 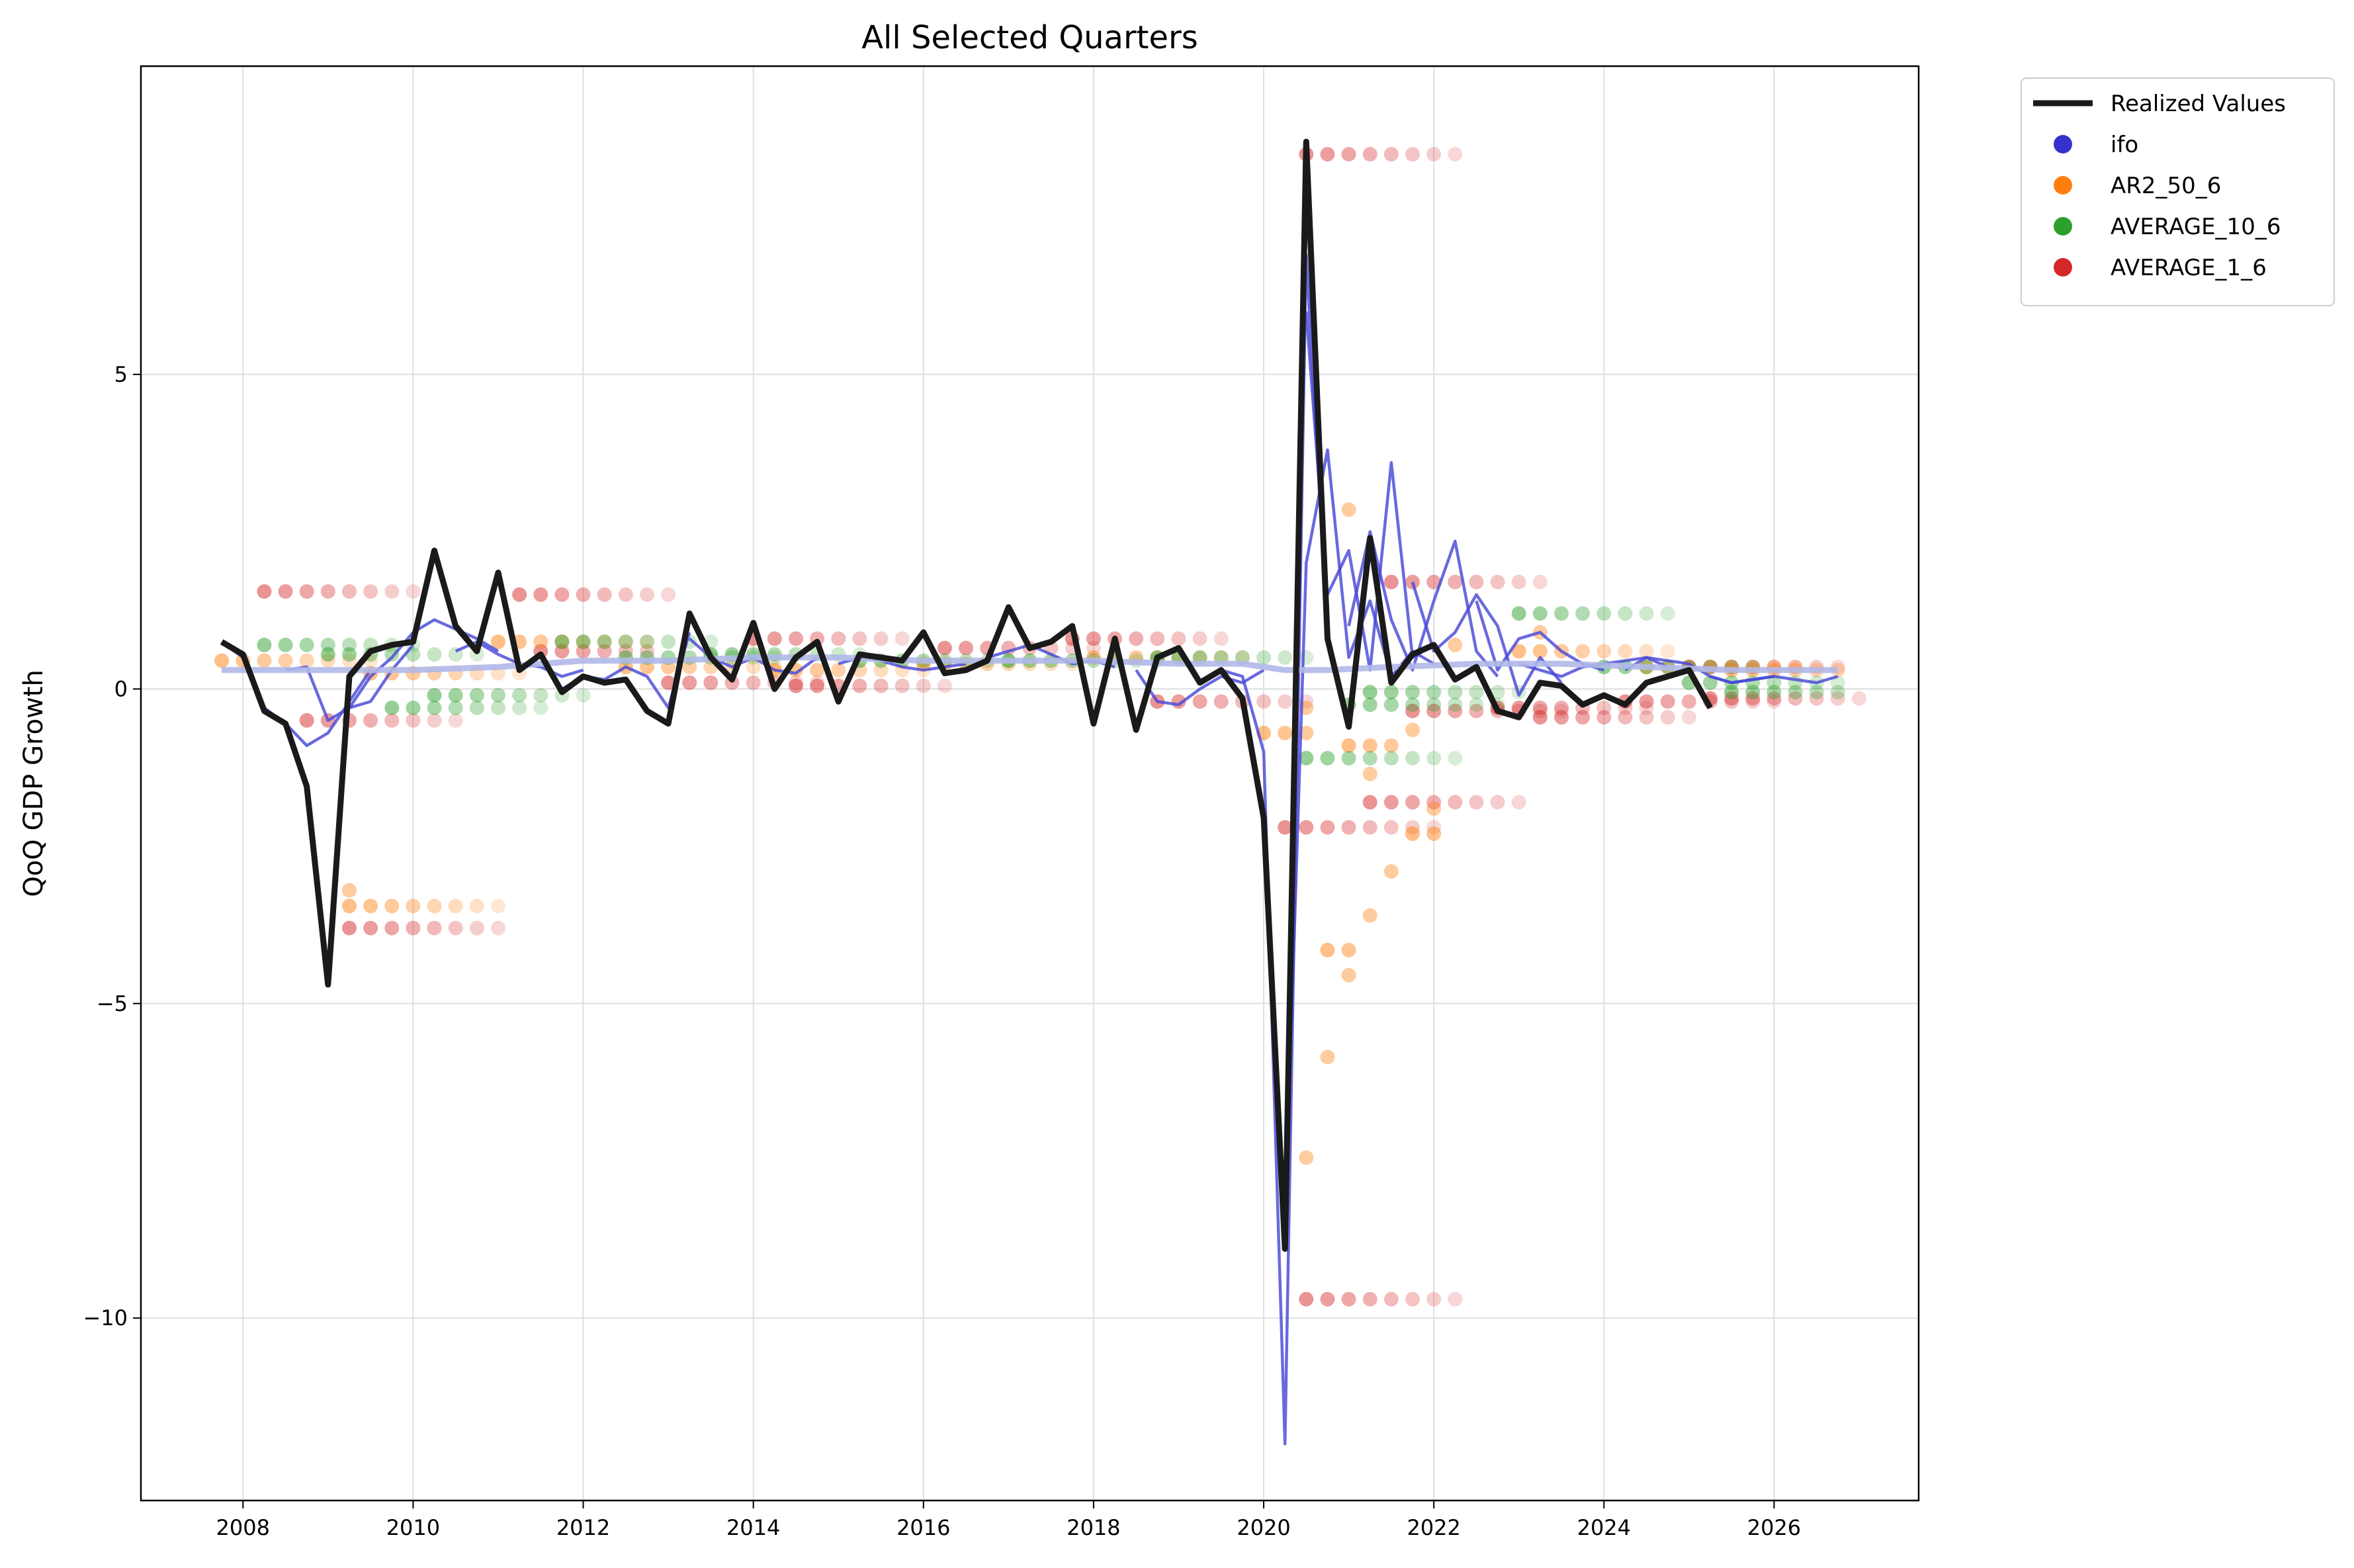 I want to click on x-tick-label: 2010, so click(x=413, y=1528).